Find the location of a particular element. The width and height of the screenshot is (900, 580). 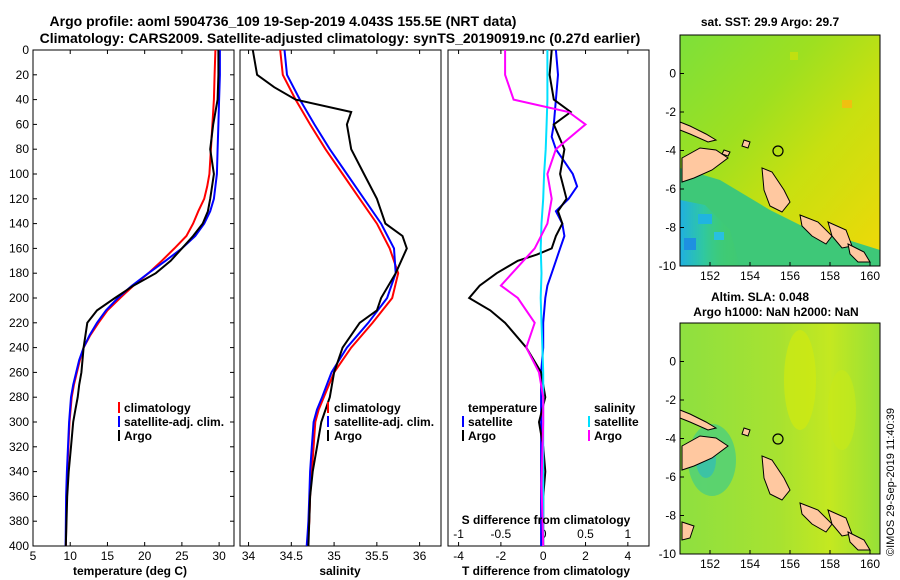

lon-tick-label: 156 is located at coordinates (790, 276).